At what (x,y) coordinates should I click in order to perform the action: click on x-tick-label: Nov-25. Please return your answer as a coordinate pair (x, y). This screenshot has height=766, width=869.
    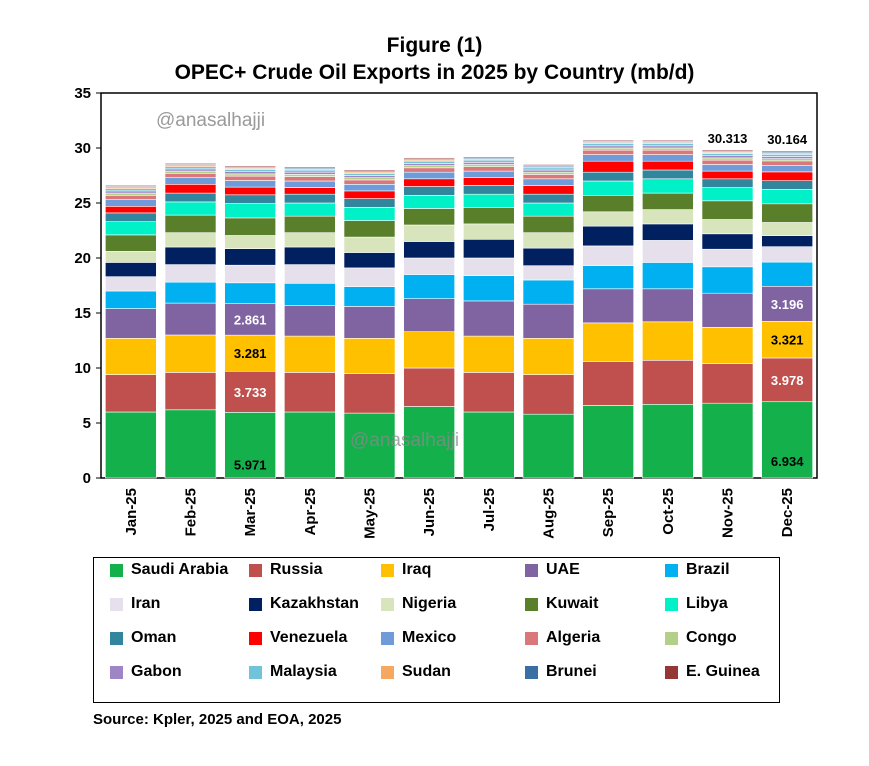
    Looking at the image, I should click on (728, 513).